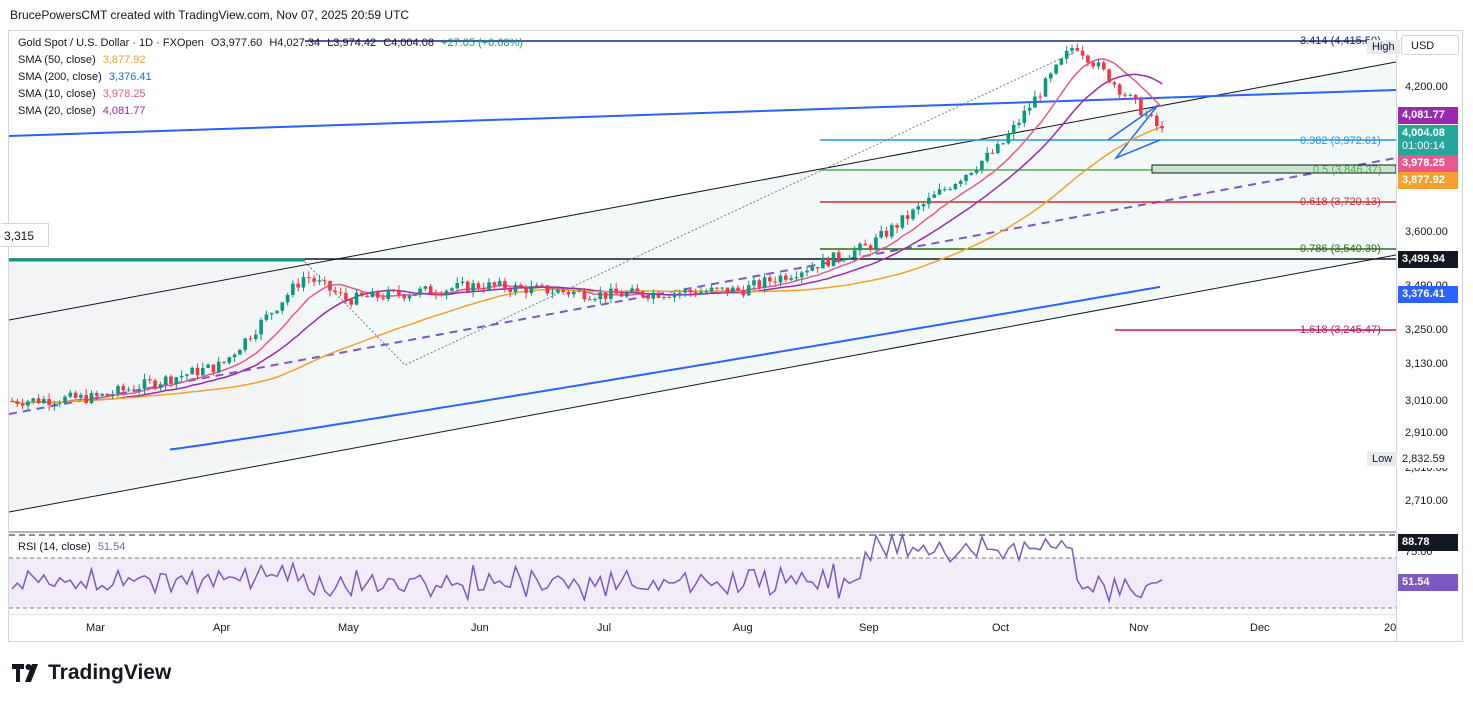 The image size is (1473, 702). What do you see at coordinates (270, 77) in the screenshot?
I see `legend-sma200: SMA (200, close) 3,376.41` at bounding box center [270, 77].